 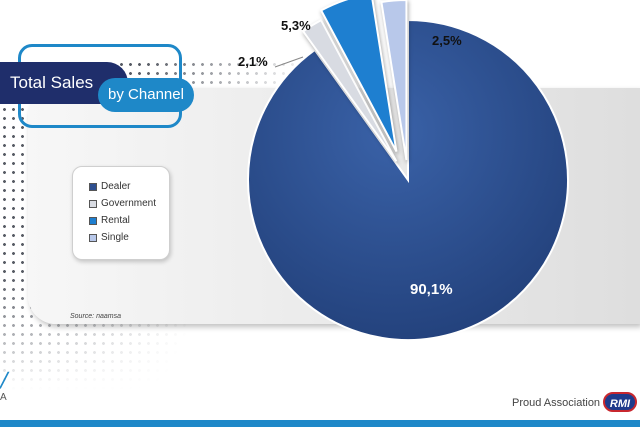 I want to click on leader-line-government, so click(x=289, y=62).